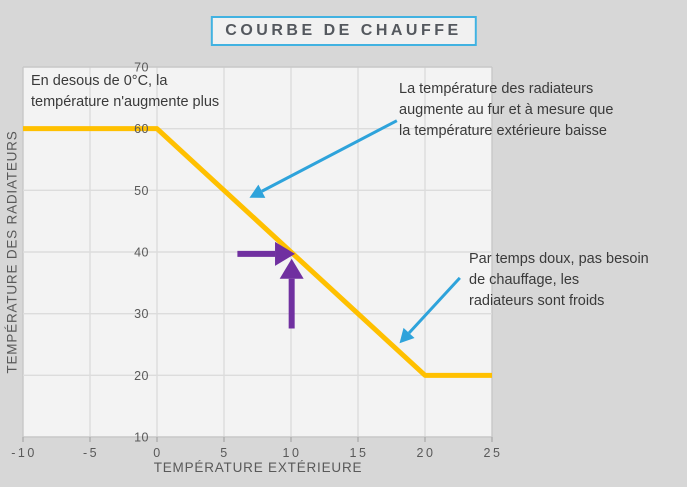 The image size is (687, 487). Describe the element at coordinates (257, 439) in the screenshot. I see `x-axis-tick-marks` at that location.